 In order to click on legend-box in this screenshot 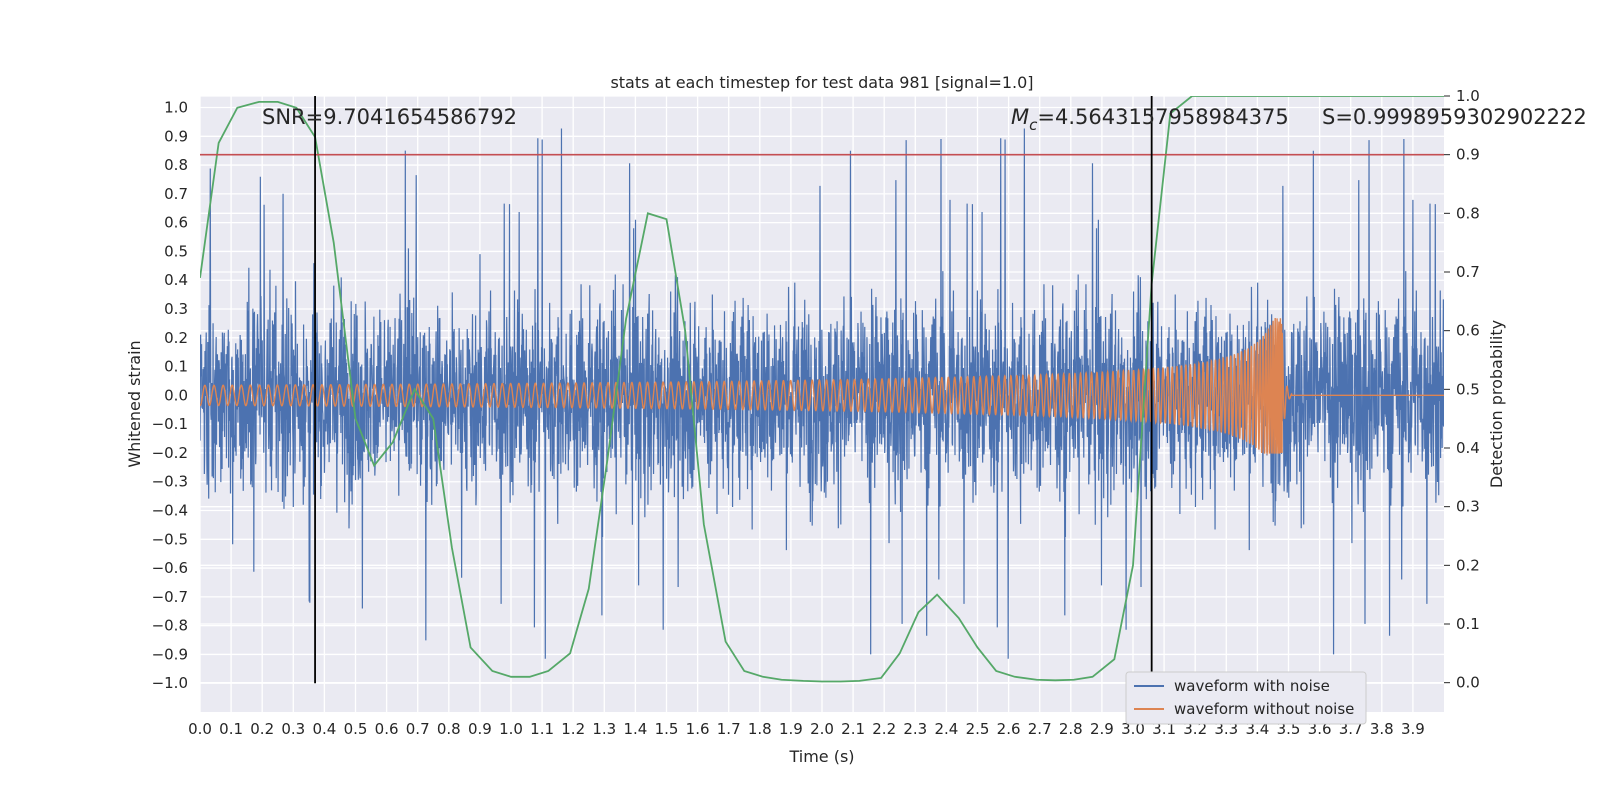, I will do `click(1246, 698)`.